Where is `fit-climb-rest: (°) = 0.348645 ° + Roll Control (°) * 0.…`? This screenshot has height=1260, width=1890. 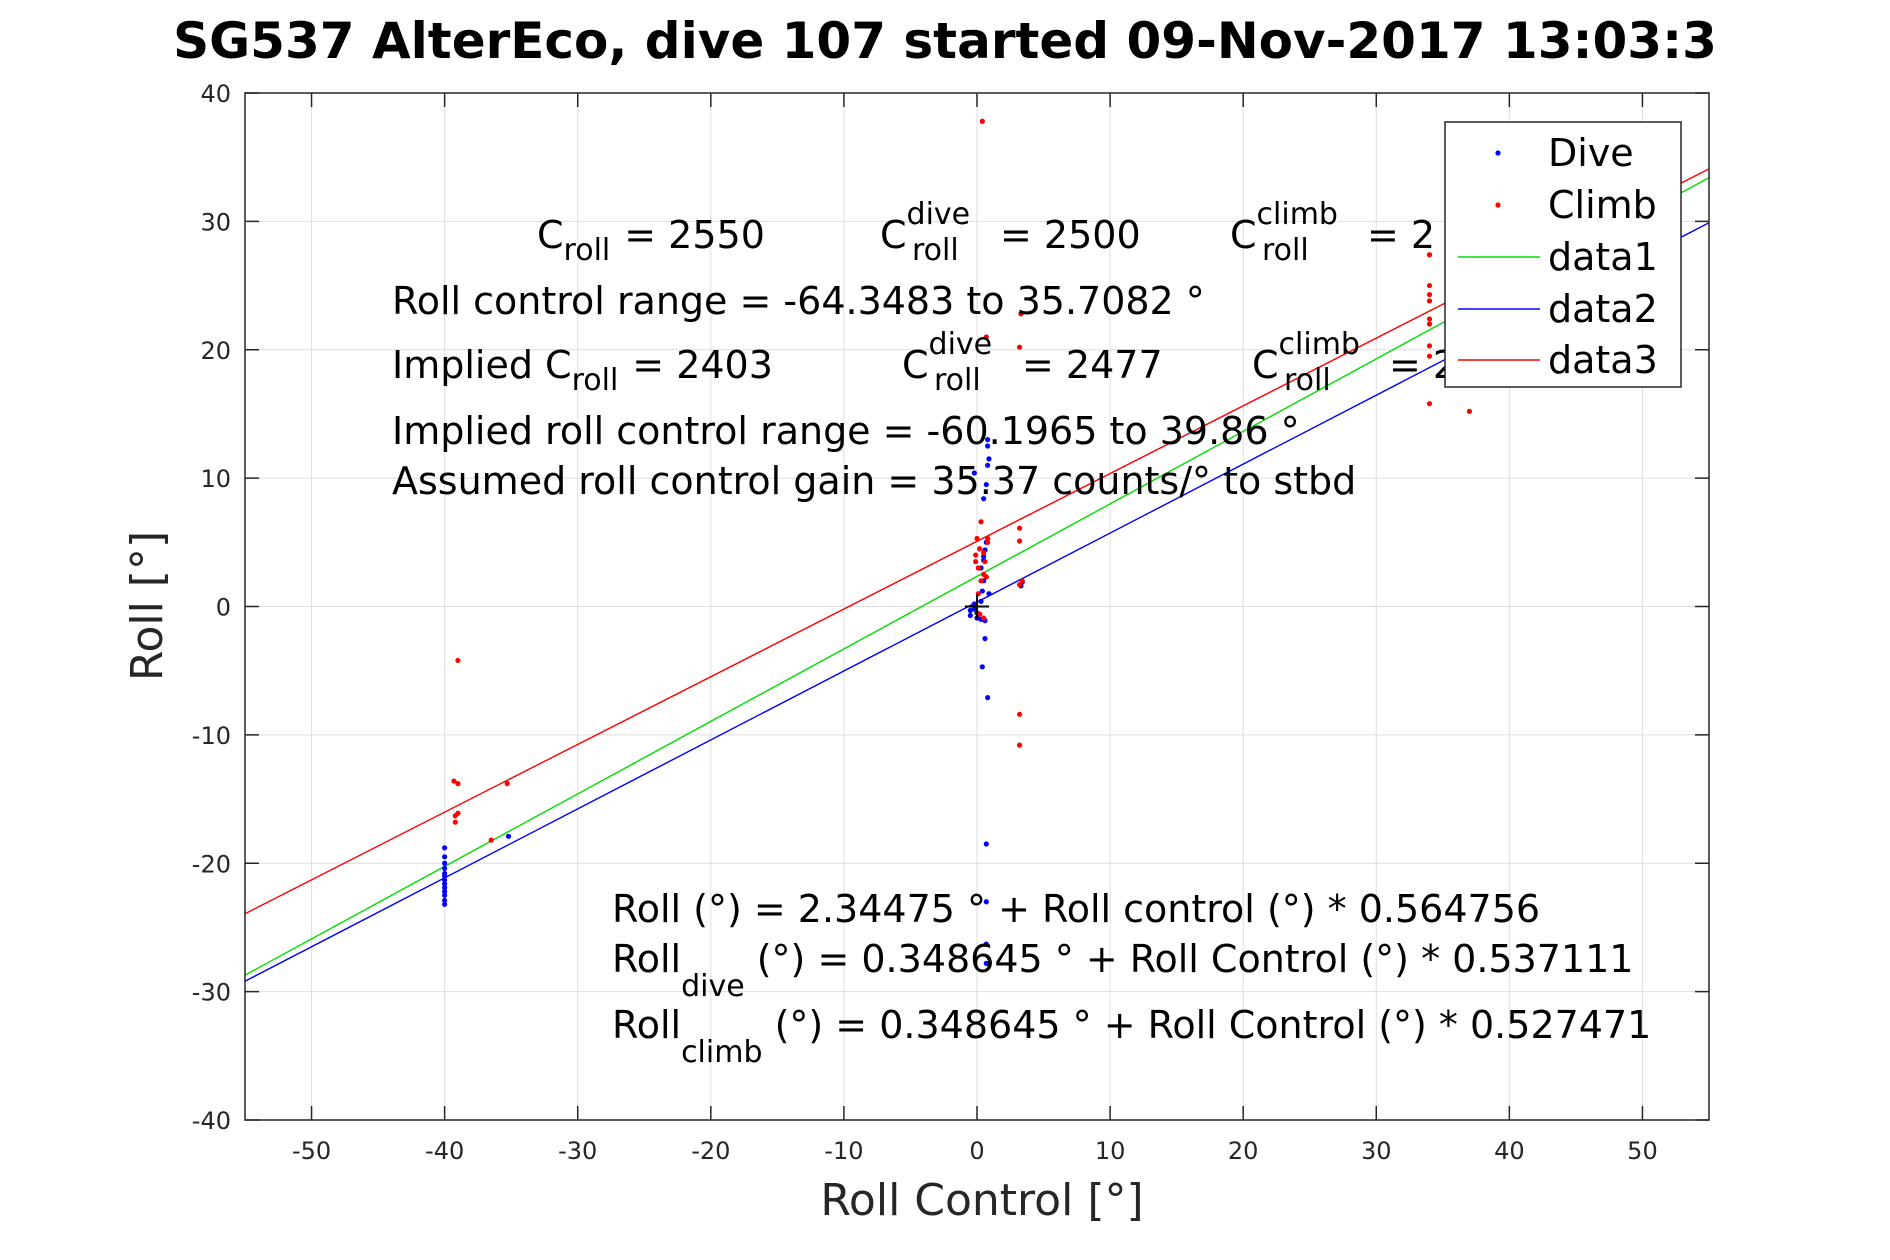 fit-climb-rest: (°) = 0.348645 ° + Roll Control (°) * 0.… is located at coordinates (1207, 1025).